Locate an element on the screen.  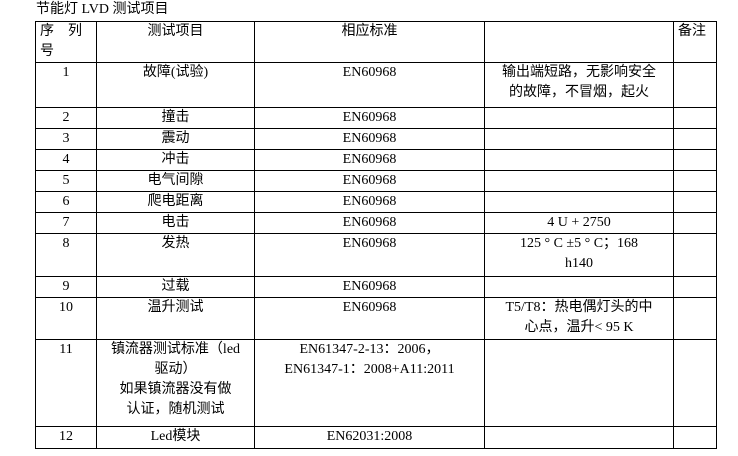
cell-item: 震动 is located at coordinates (175, 139).